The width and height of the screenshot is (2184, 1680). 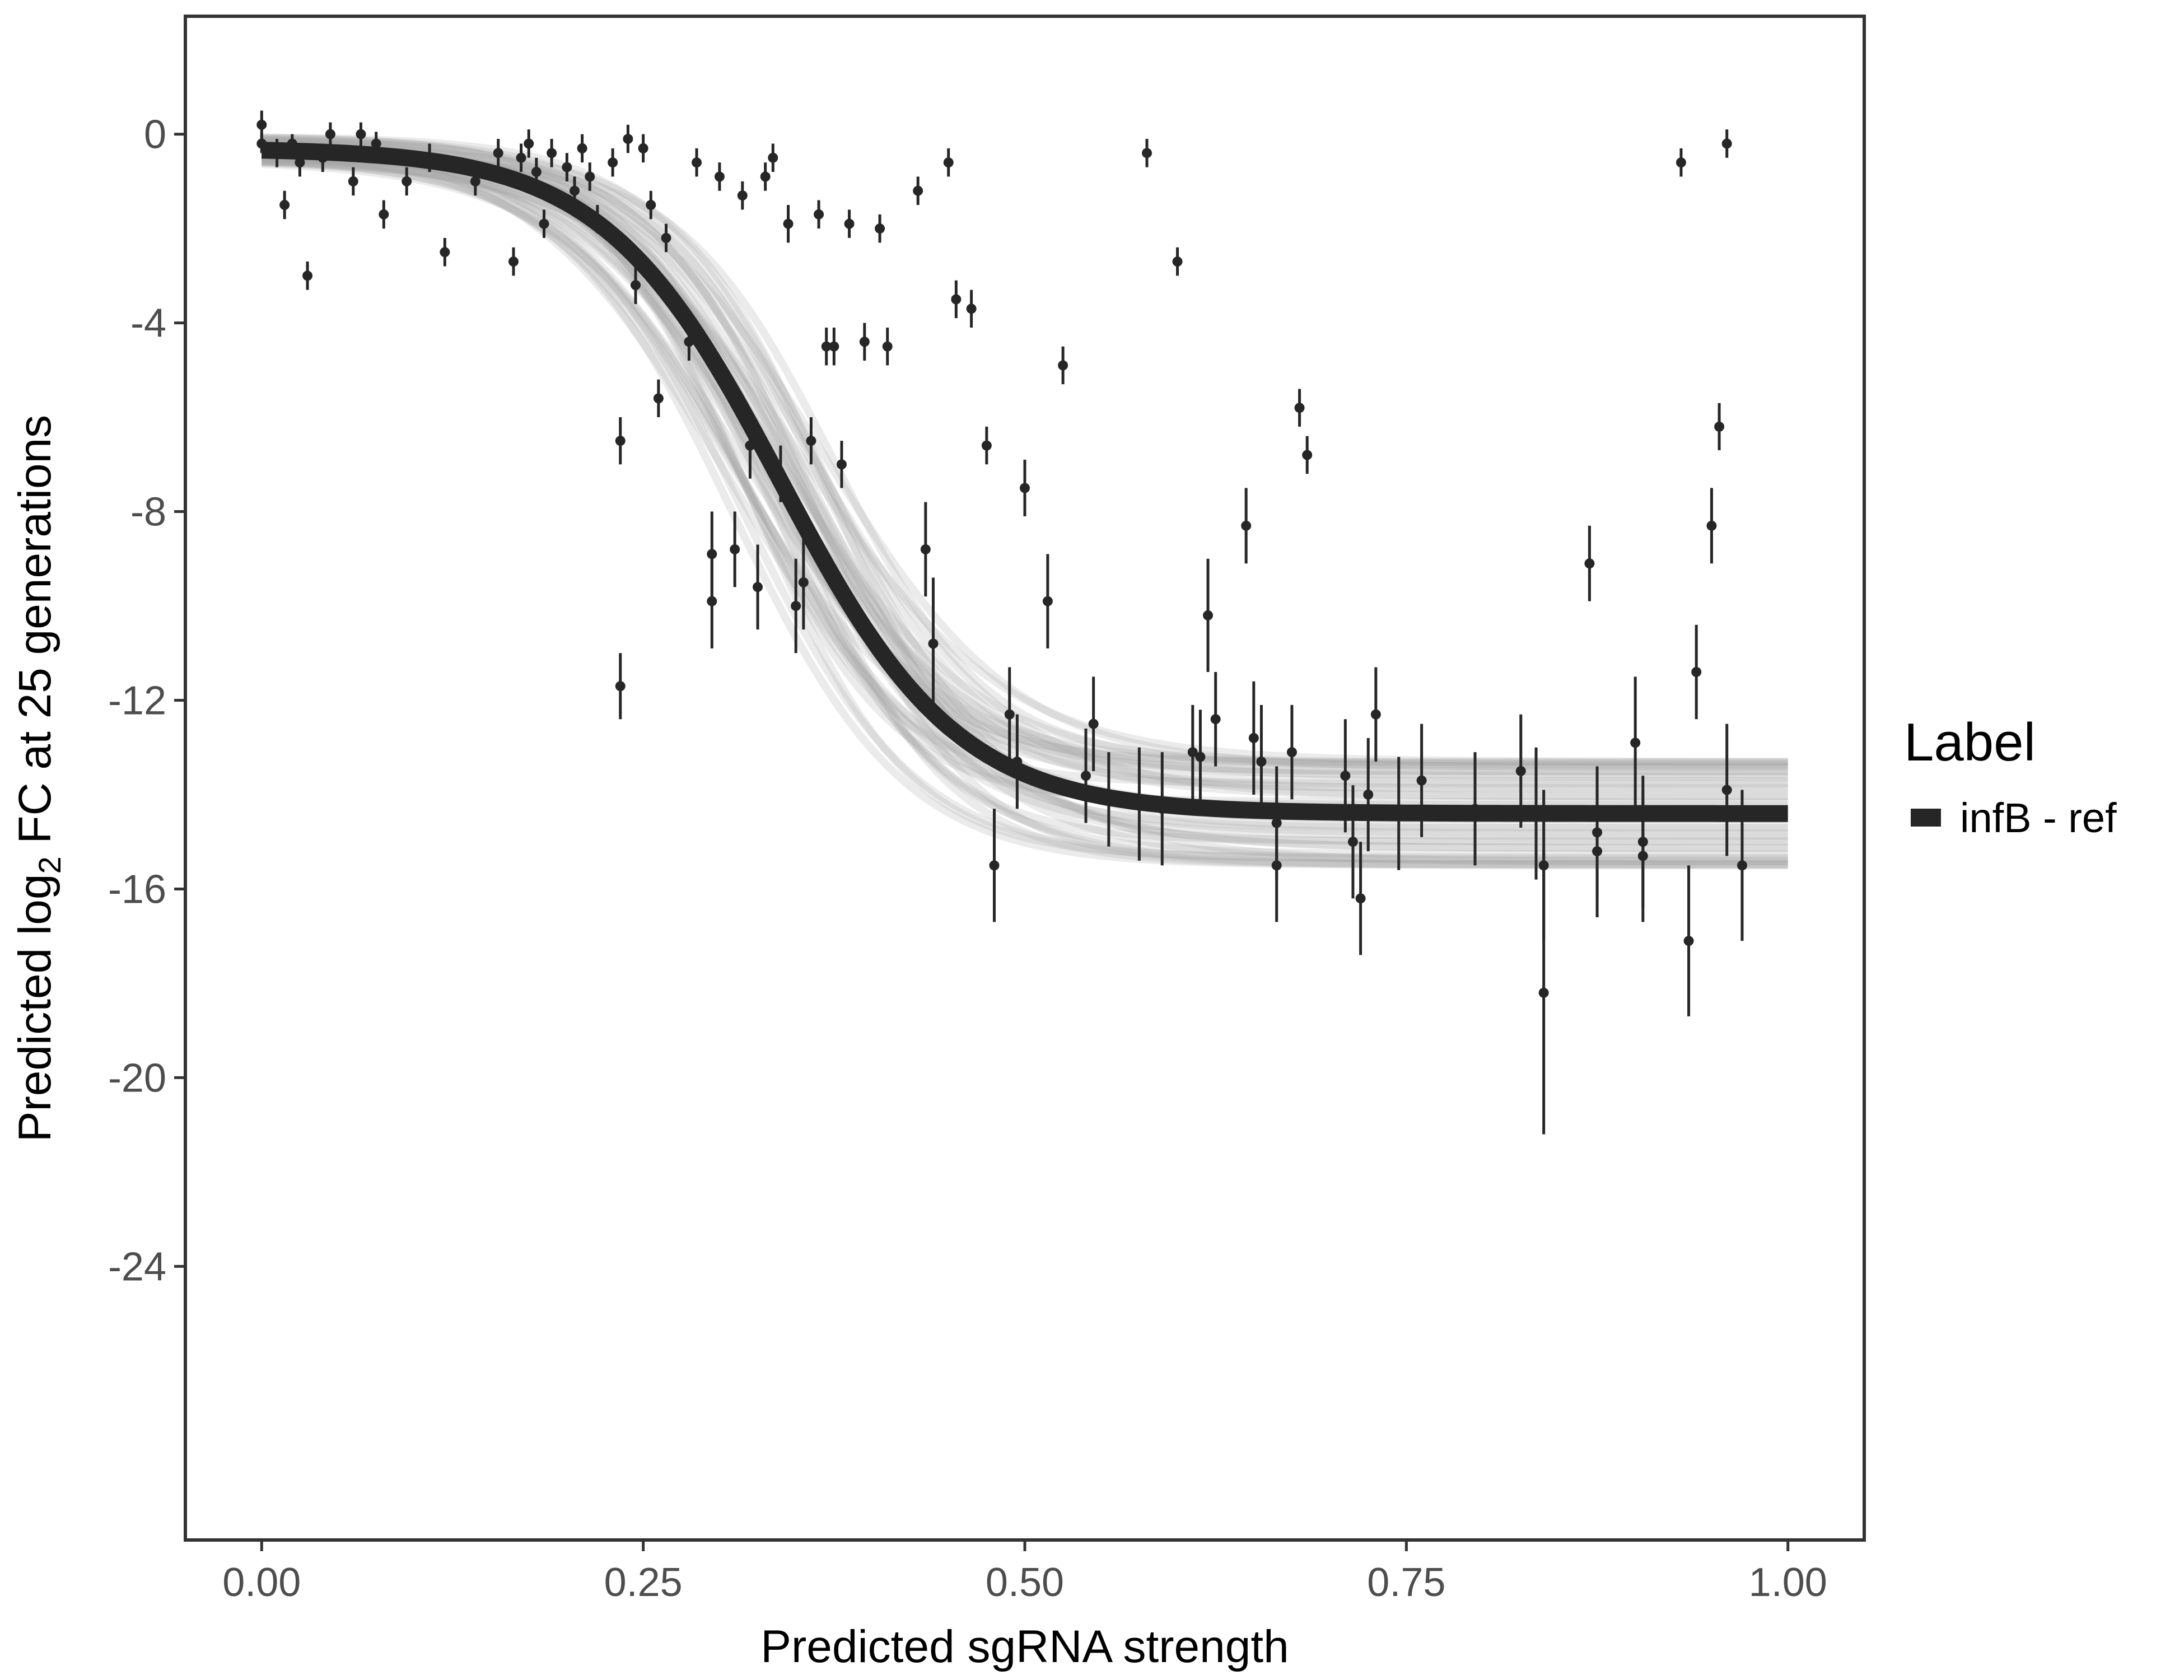 What do you see at coordinates (137, 1078) in the screenshot?
I see `y-tick-label: -20` at bounding box center [137, 1078].